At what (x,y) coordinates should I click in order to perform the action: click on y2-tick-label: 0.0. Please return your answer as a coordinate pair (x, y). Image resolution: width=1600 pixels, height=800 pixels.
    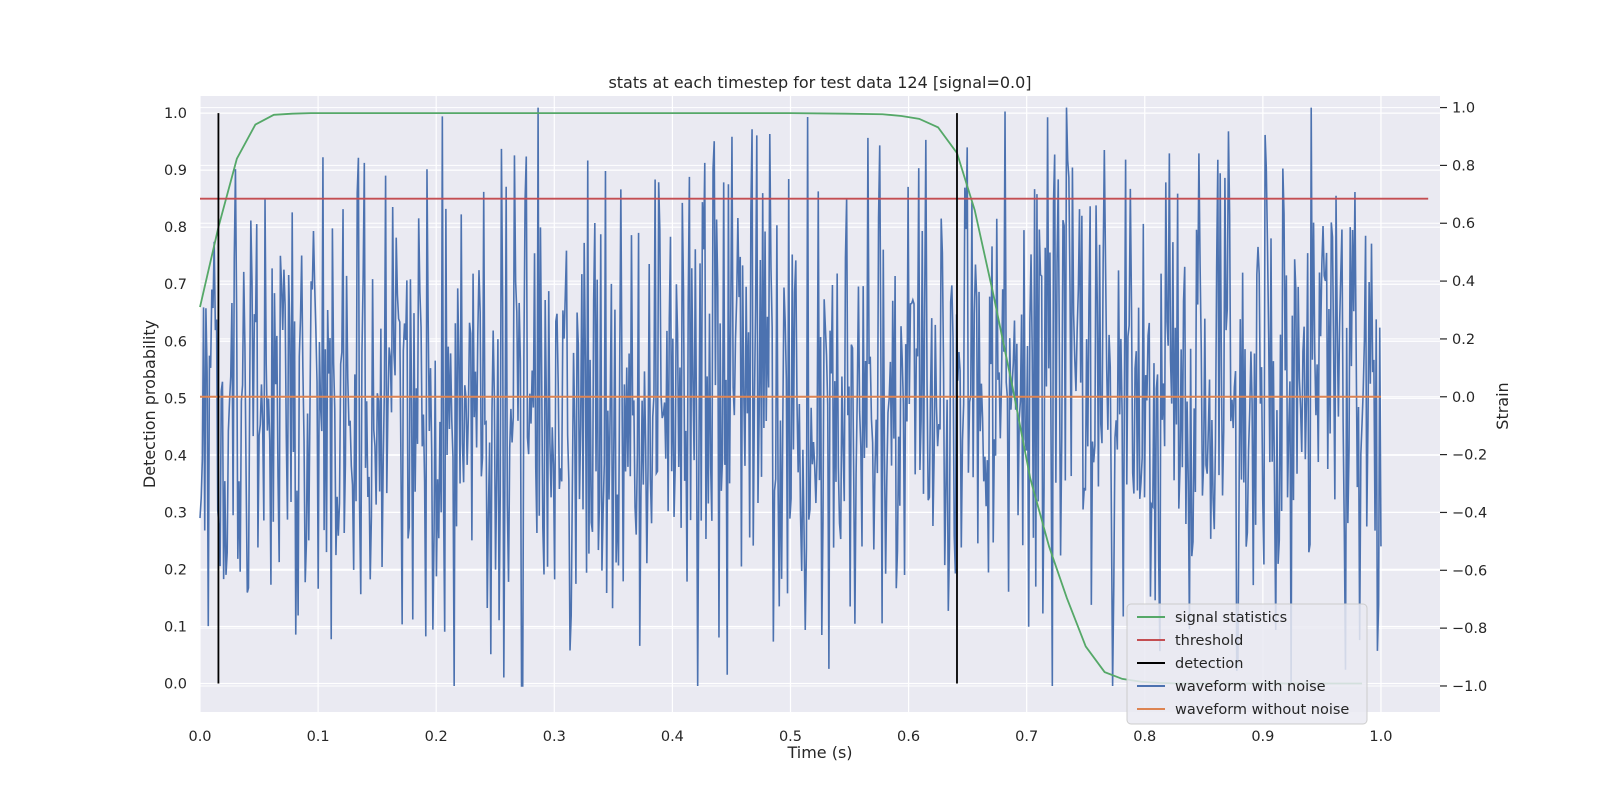
    Looking at the image, I should click on (1463, 398).